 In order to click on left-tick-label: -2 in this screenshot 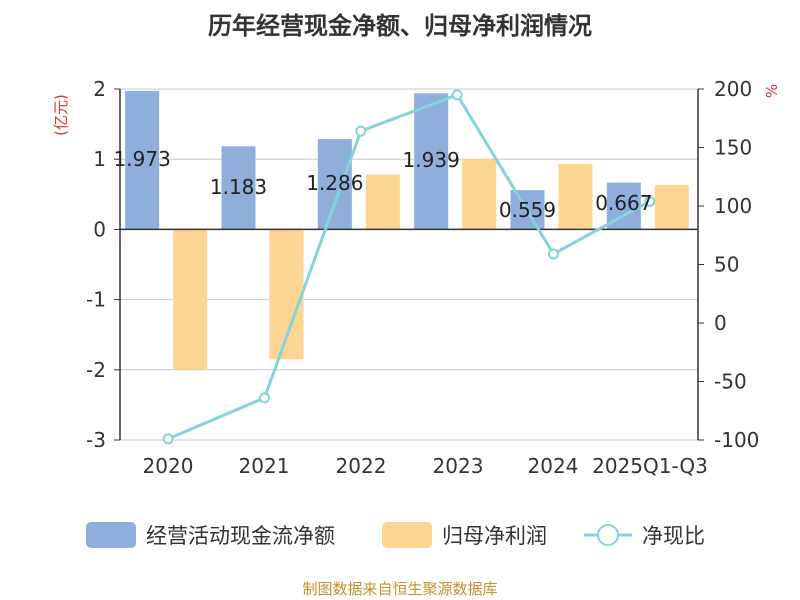, I will do `click(96, 370)`.